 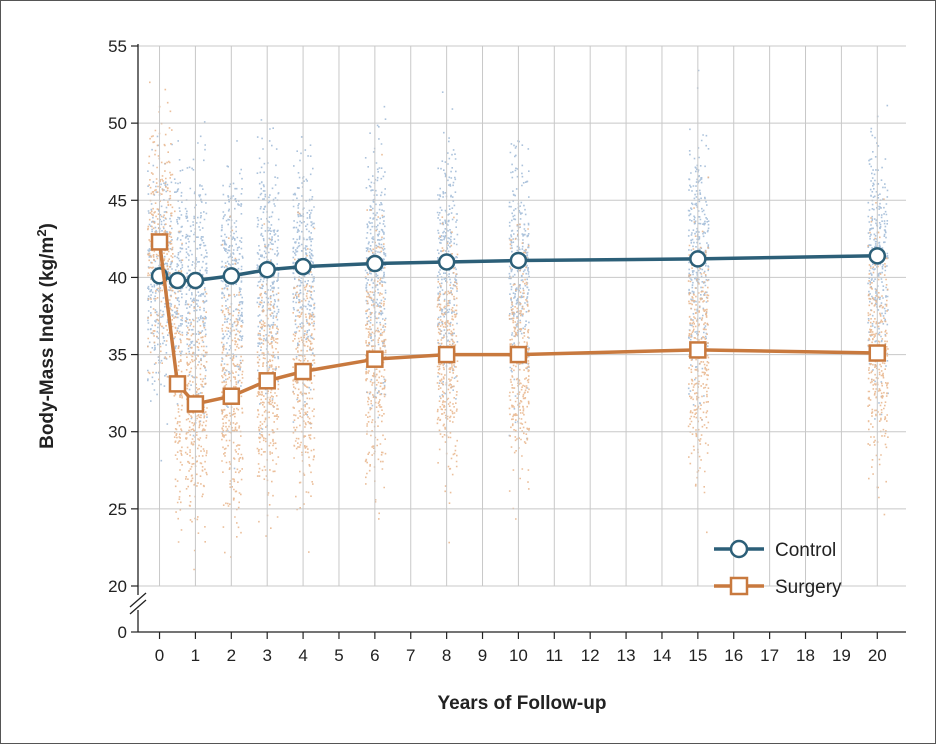 What do you see at coordinates (805, 550) in the screenshot?
I see `legend-control-label: Control` at bounding box center [805, 550].